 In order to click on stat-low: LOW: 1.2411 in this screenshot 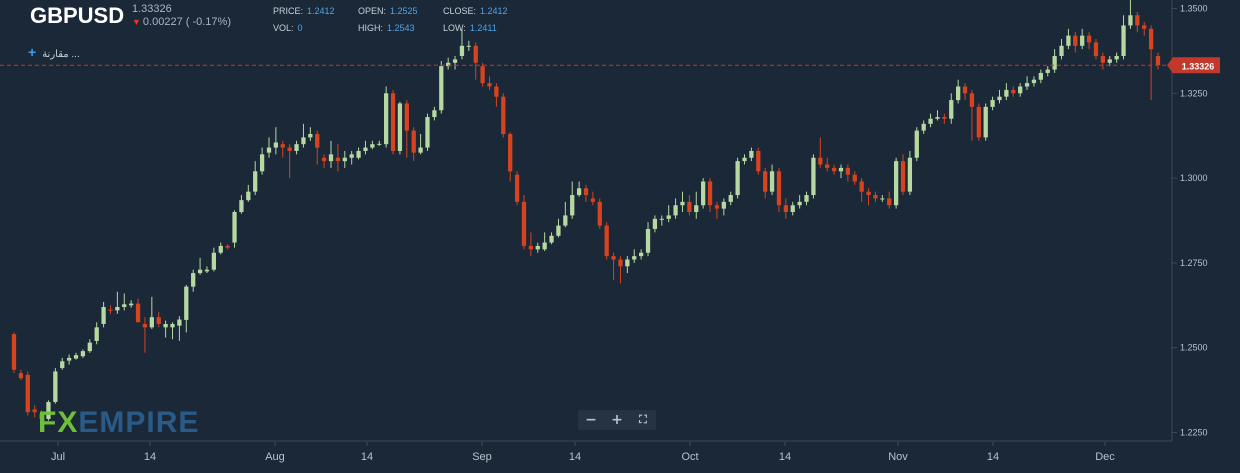, I will do `click(470, 28)`.